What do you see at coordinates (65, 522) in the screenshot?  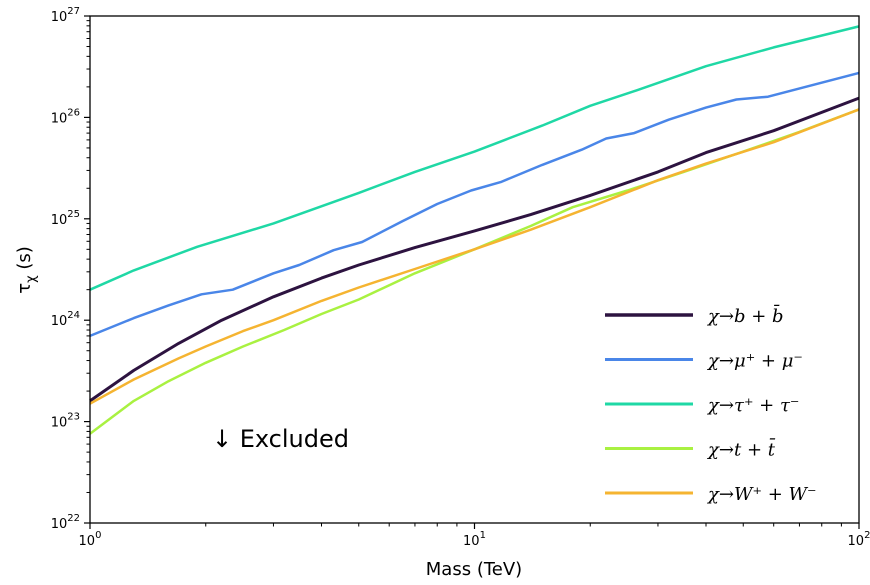 I see `y-tick-label: 1022` at bounding box center [65, 522].